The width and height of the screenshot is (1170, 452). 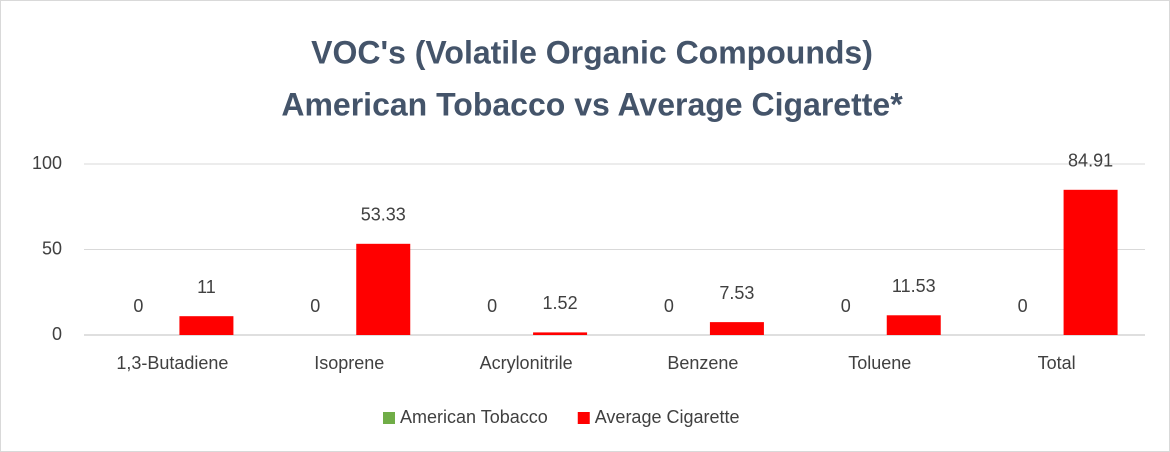 I want to click on chart-title: American Tobacco vs Average Cigarette*, so click(x=592, y=104).